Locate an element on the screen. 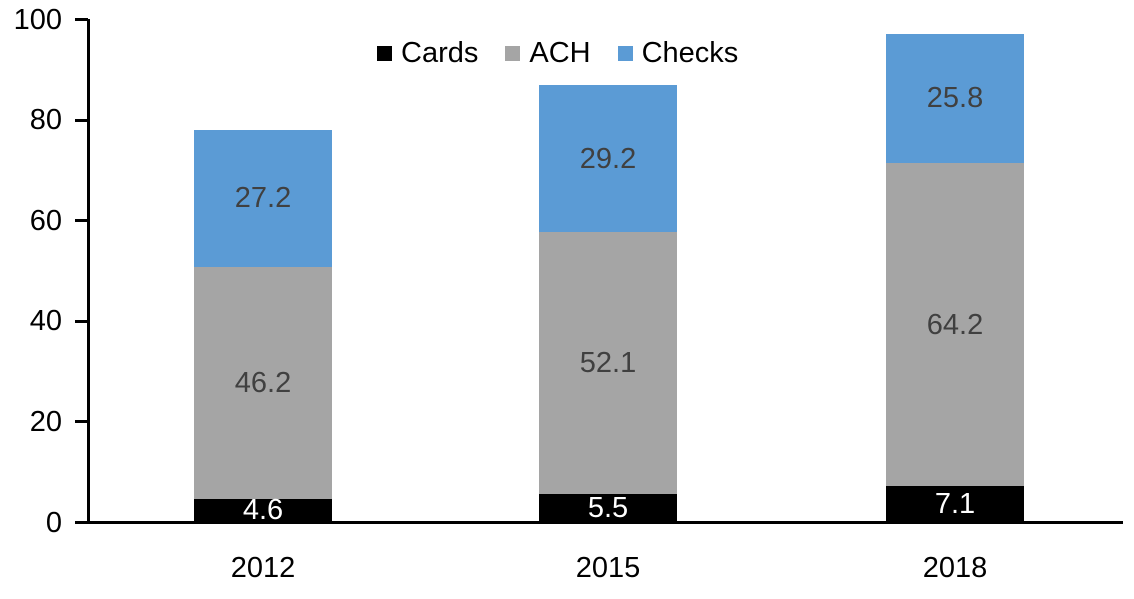 This screenshot has width=1134, height=599. segment-value-label: 27.2 is located at coordinates (263, 198).